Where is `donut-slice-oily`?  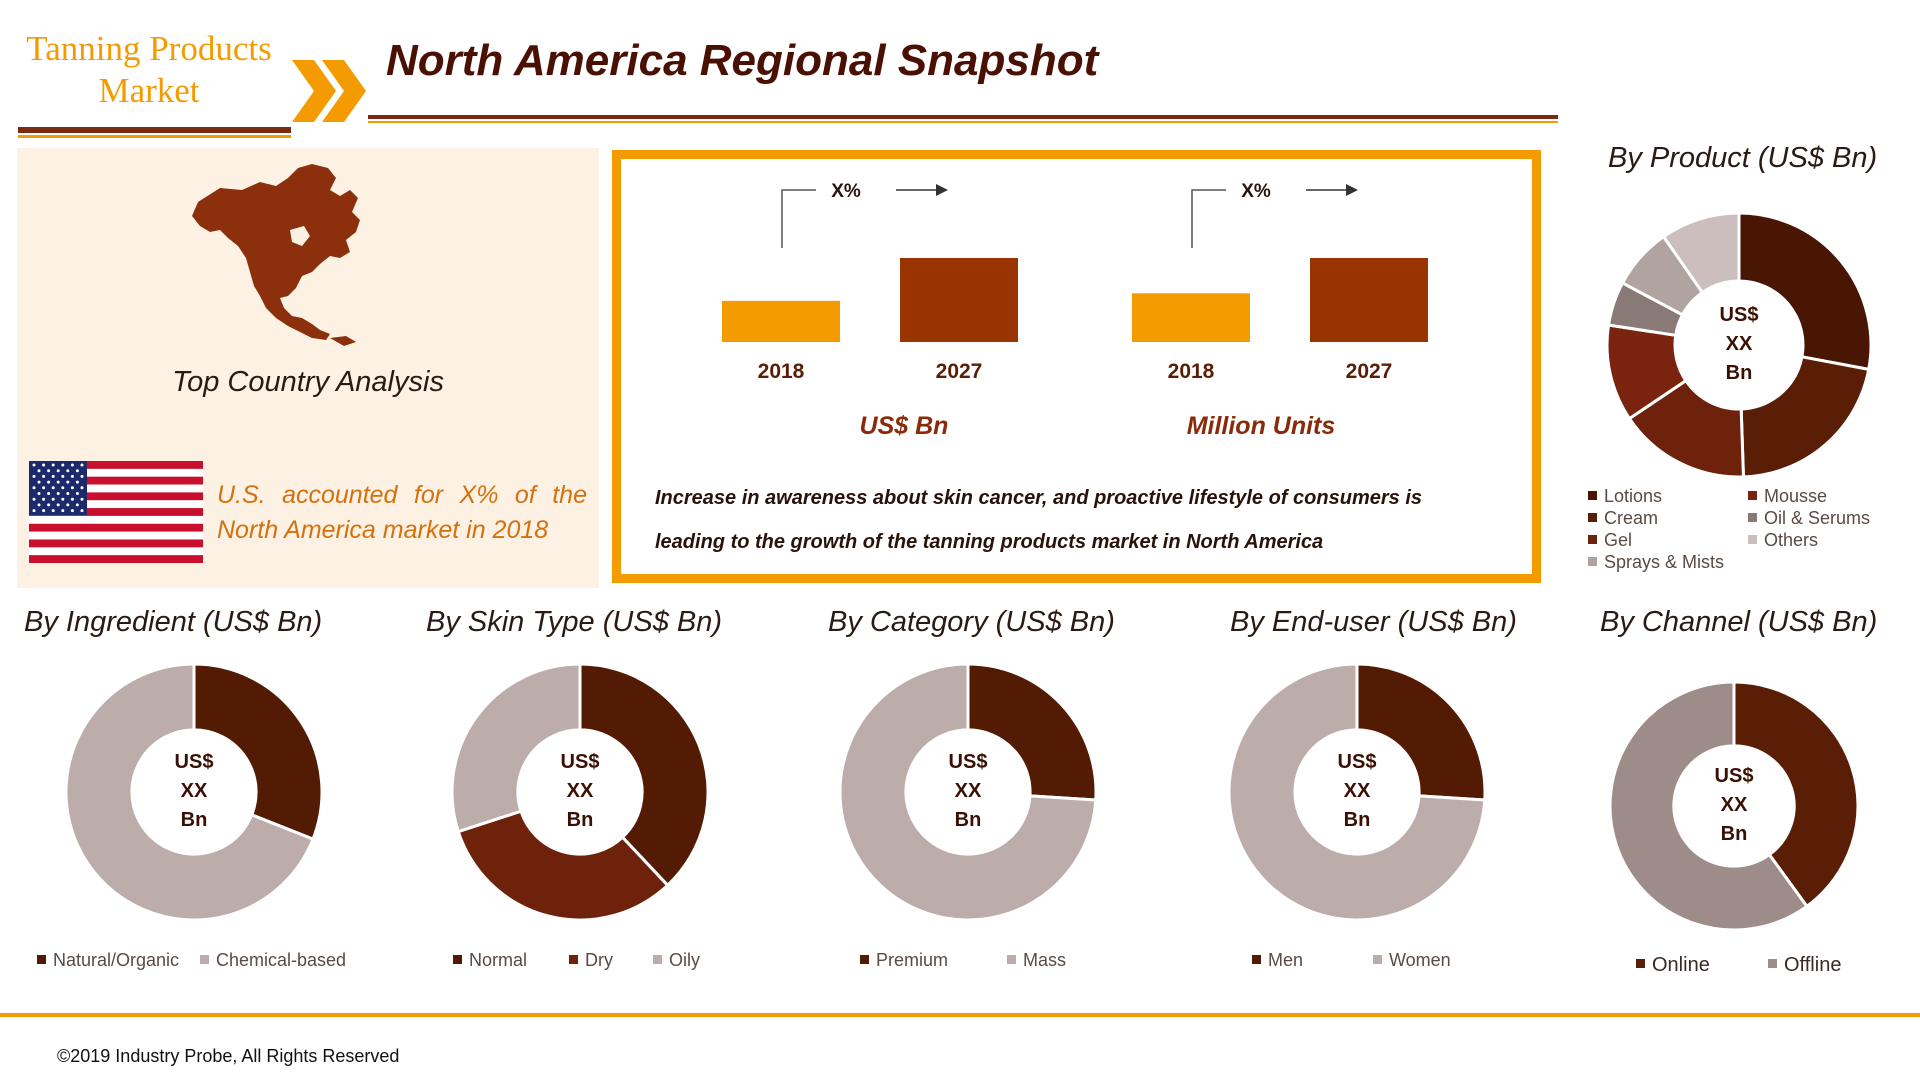 donut-slice-oily is located at coordinates (516, 748).